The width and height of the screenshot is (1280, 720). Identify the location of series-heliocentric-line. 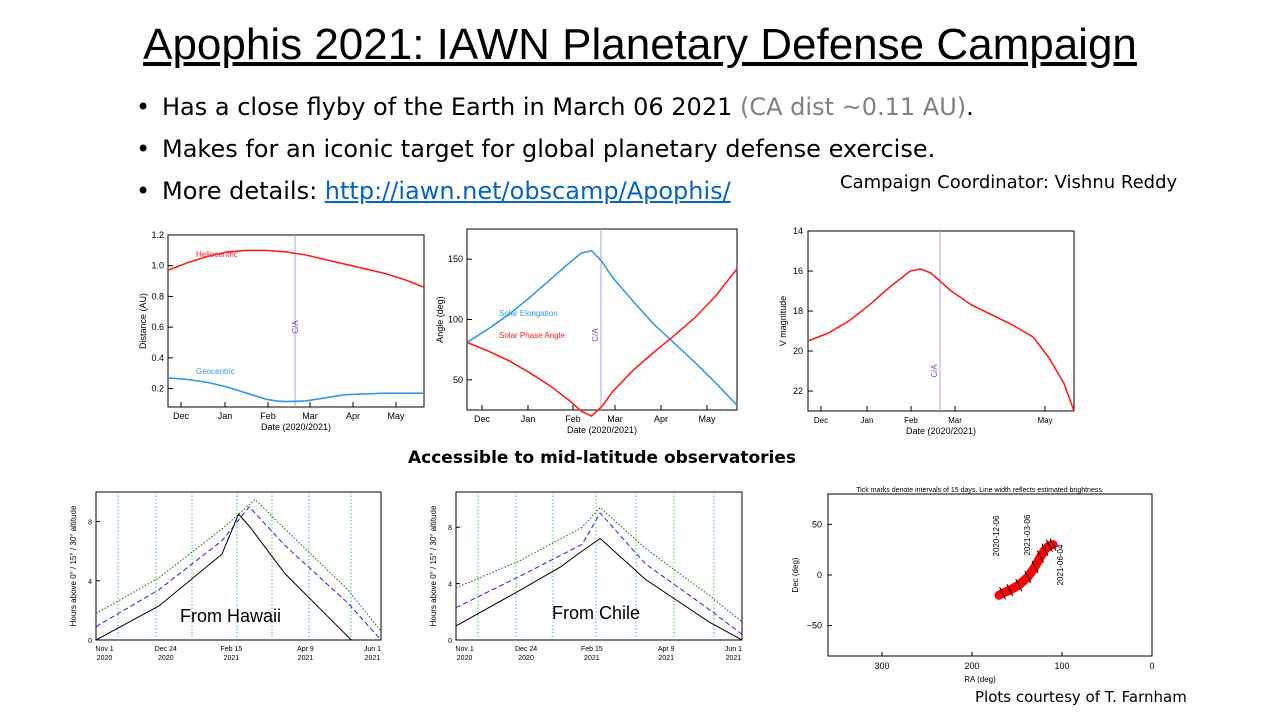
(296, 268).